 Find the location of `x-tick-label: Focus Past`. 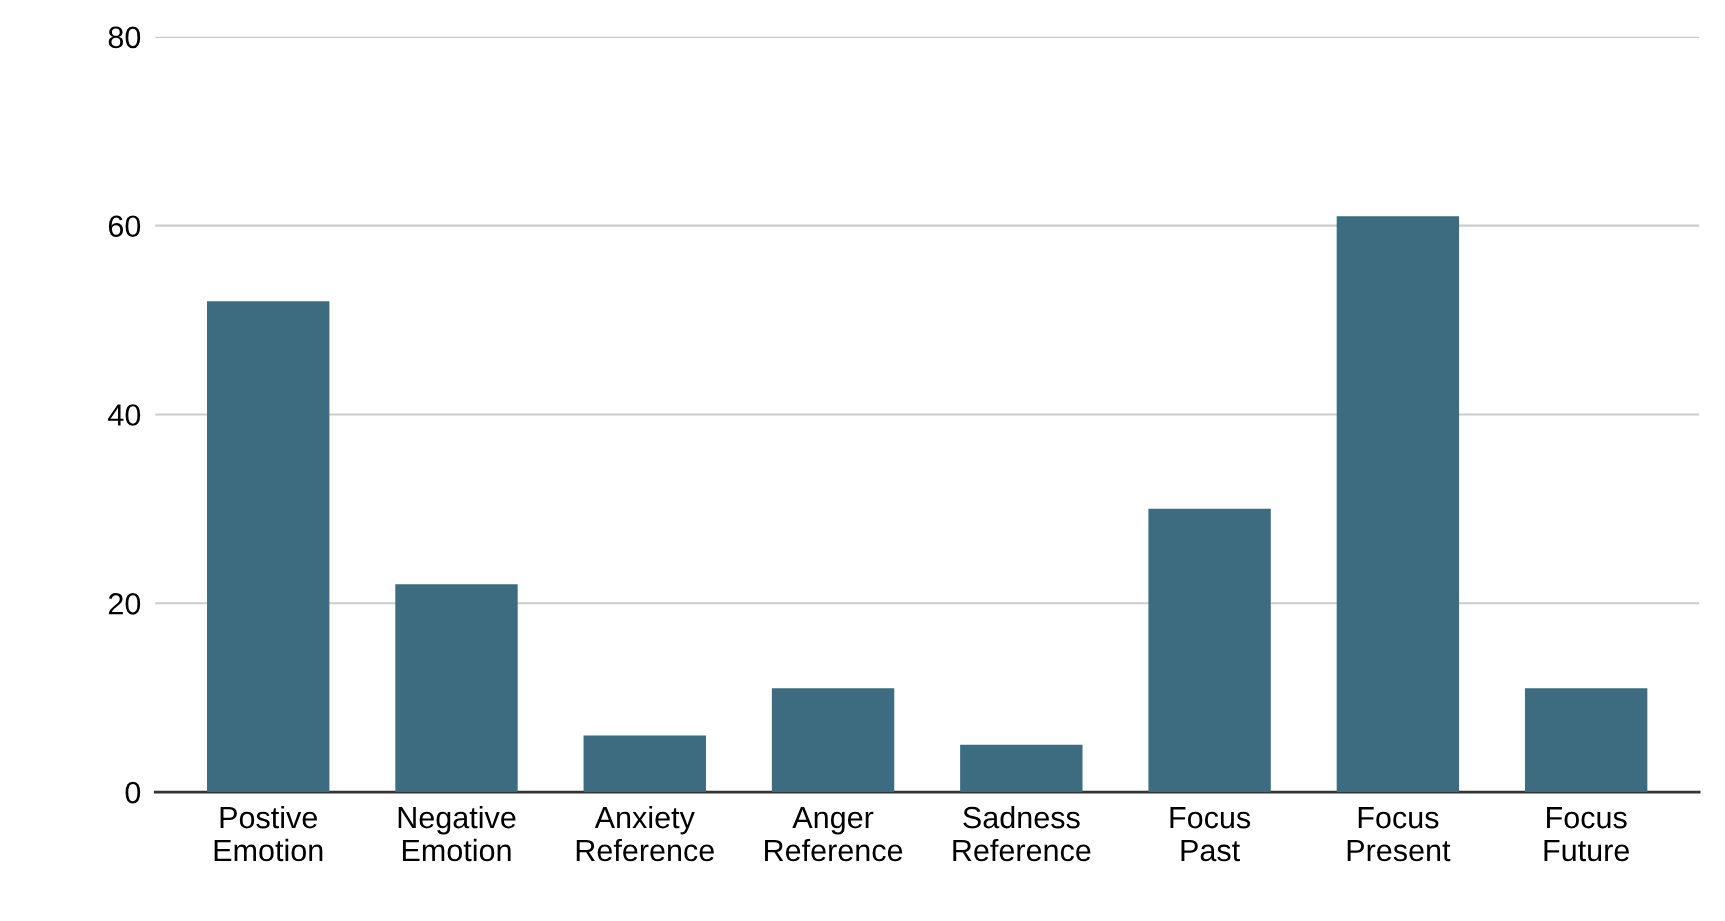

x-tick-label: Focus Past is located at coordinates (1210, 834).